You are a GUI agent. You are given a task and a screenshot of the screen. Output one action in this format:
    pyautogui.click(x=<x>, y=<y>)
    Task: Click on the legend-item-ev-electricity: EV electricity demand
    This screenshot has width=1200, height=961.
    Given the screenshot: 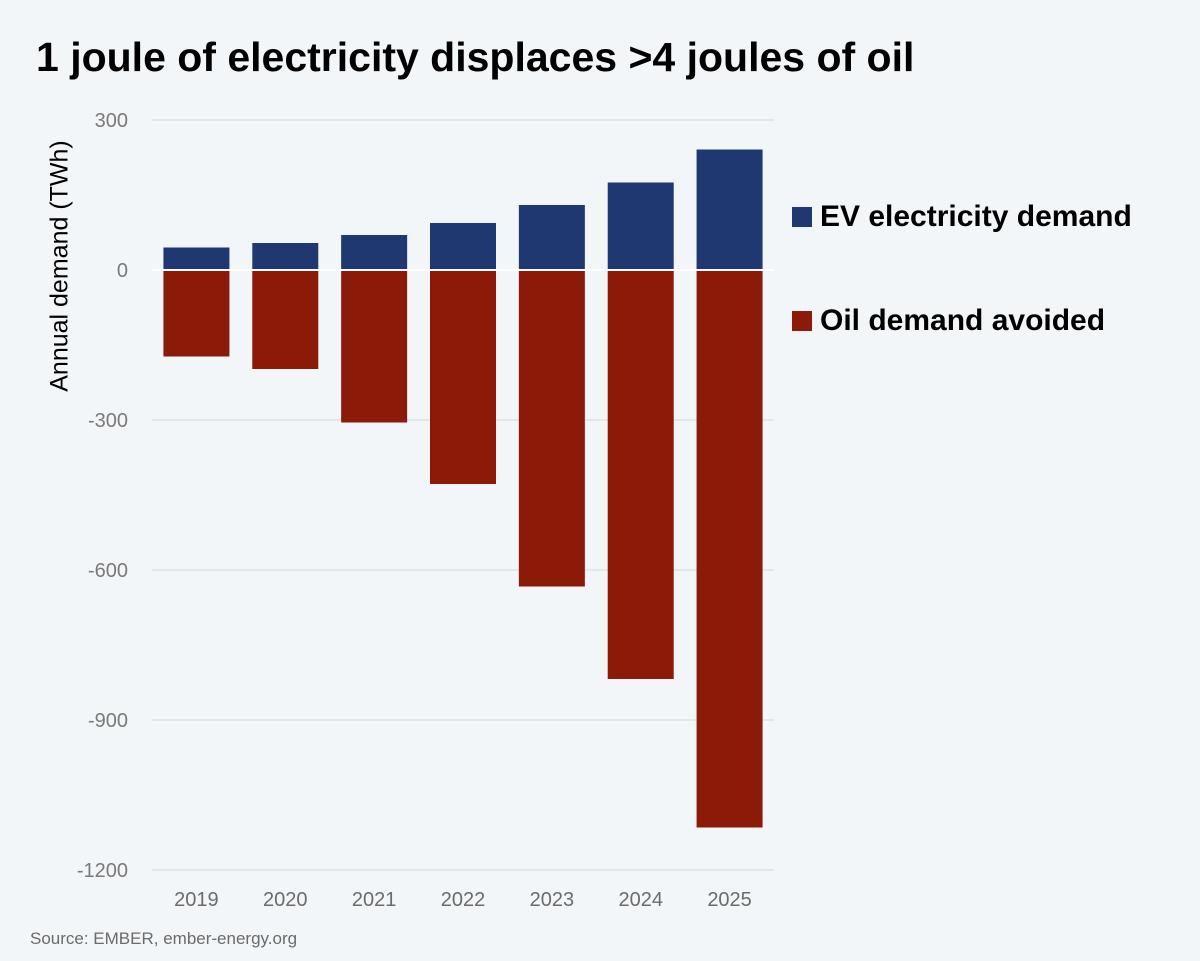 What is the action you would take?
    pyautogui.click(x=962, y=217)
    